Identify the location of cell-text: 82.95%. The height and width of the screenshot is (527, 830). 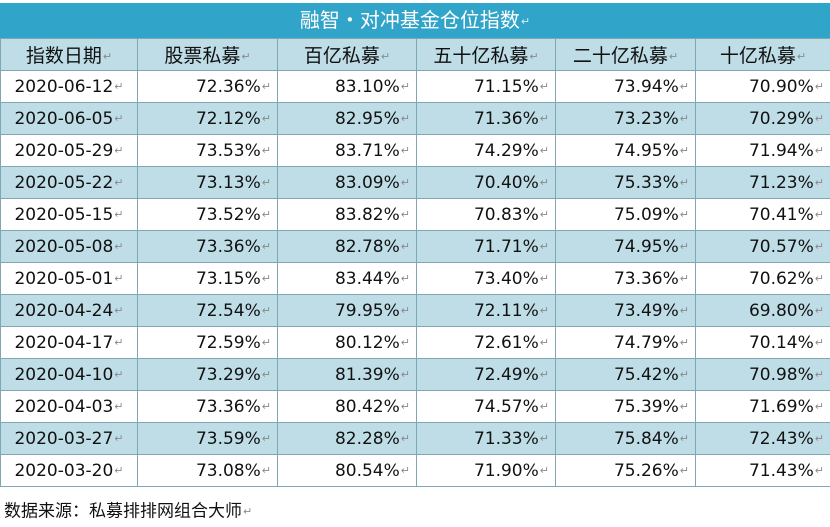
(367, 119).